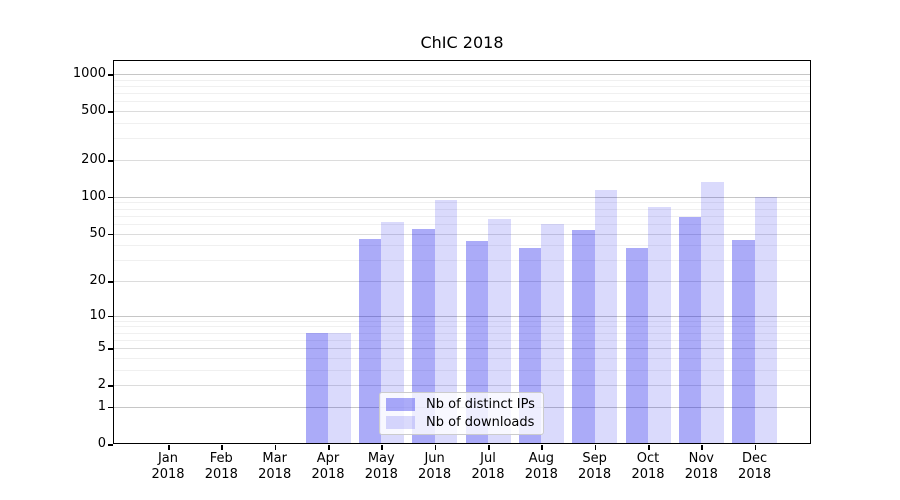  What do you see at coordinates (648, 466) in the screenshot?
I see `x-tick-label-oct: Oct 2018` at bounding box center [648, 466].